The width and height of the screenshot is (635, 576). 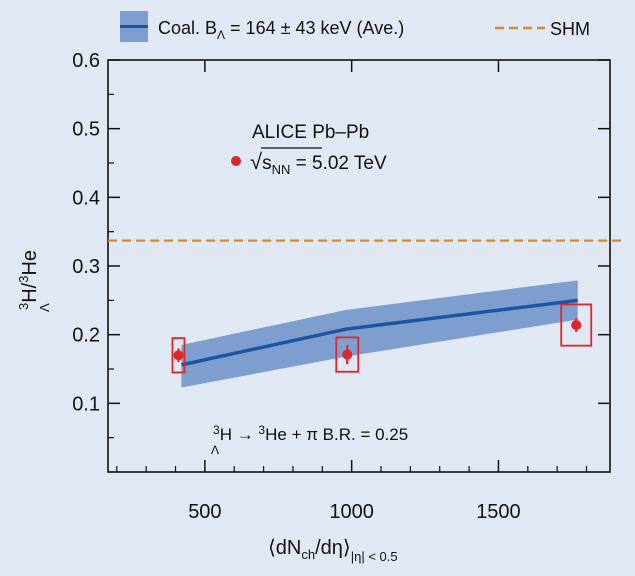 I want to click on x-tick-label: 1500, so click(x=498, y=512).